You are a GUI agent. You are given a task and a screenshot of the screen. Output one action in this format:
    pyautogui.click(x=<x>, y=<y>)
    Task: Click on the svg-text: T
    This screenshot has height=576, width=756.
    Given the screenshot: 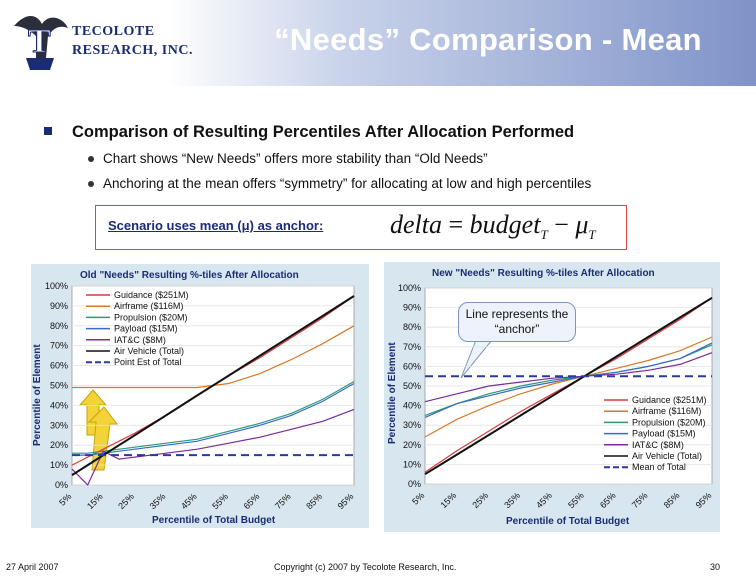 What is the action you would take?
    pyautogui.click(x=39, y=41)
    